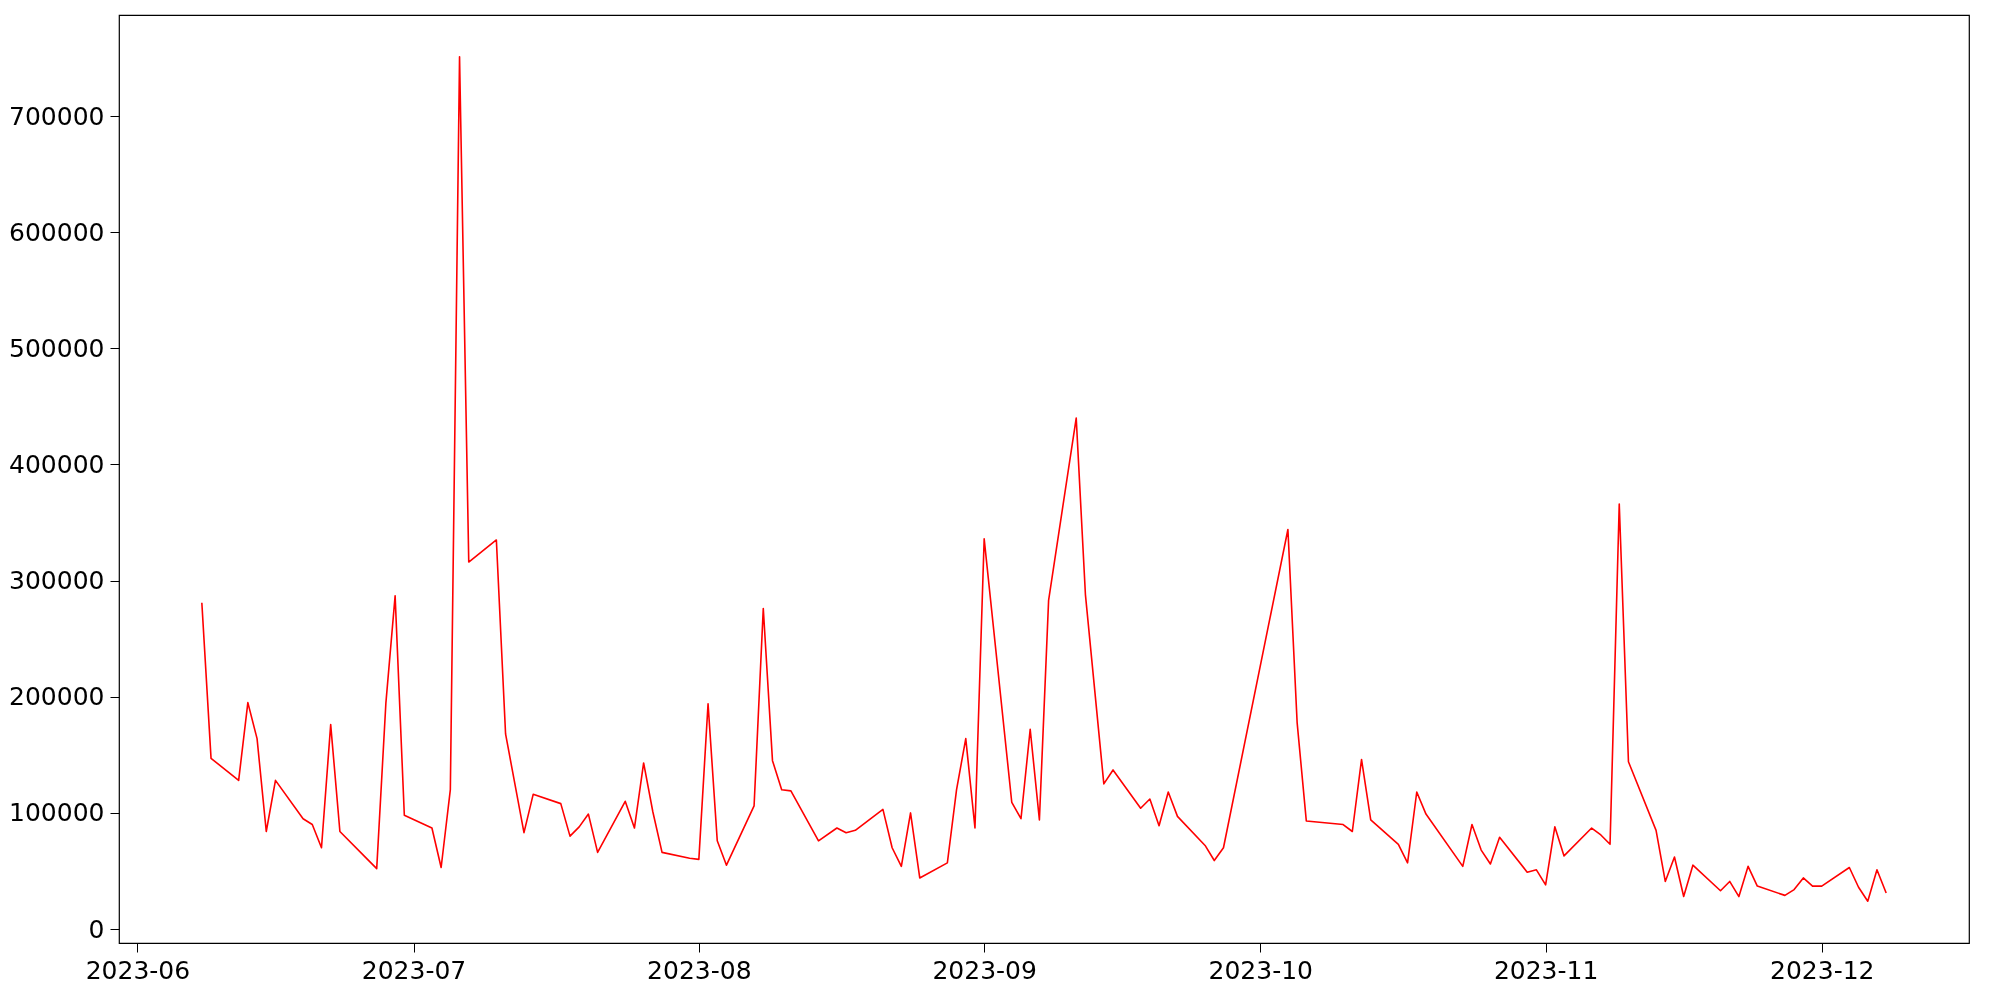  I want to click on x-tick-label: 2023-09, so click(984, 970).